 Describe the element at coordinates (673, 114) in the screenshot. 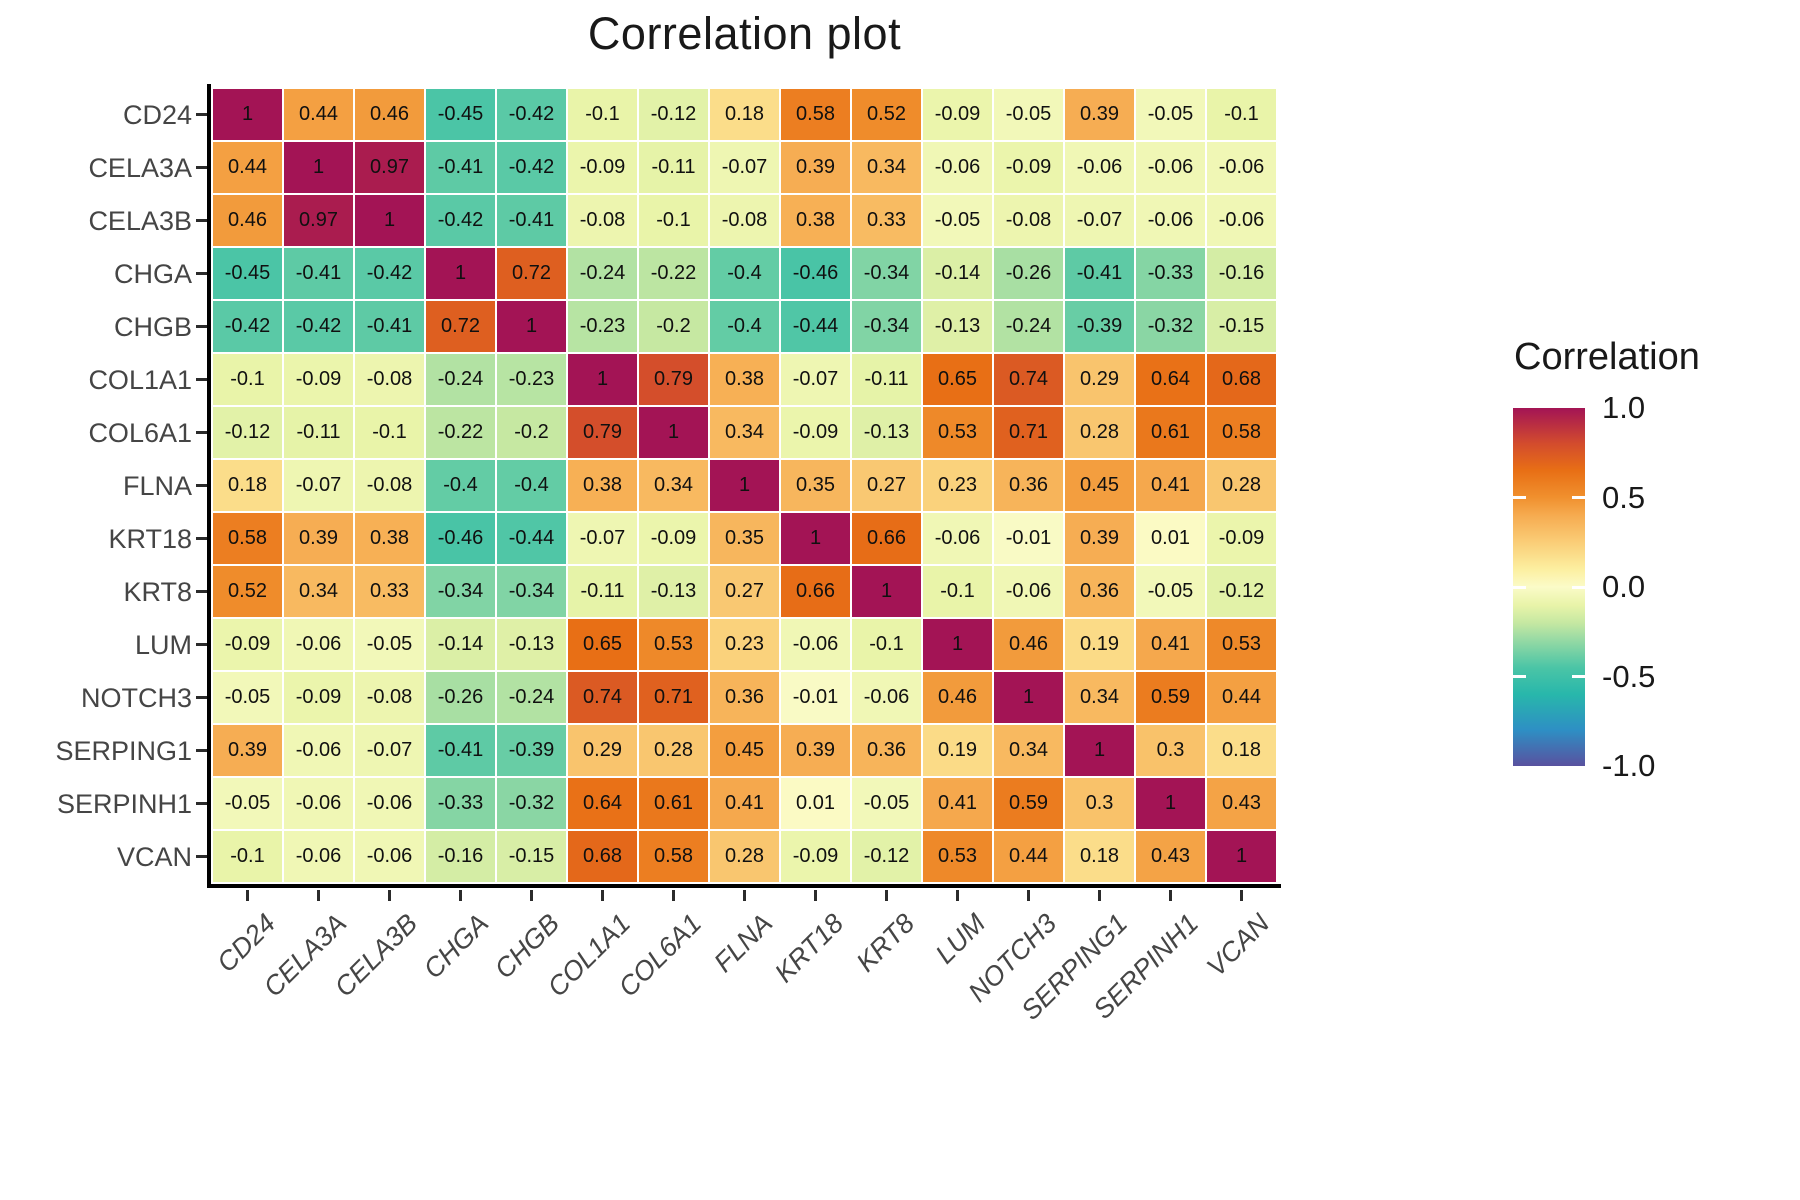

I see `heatmap-cell: -0.12` at that location.